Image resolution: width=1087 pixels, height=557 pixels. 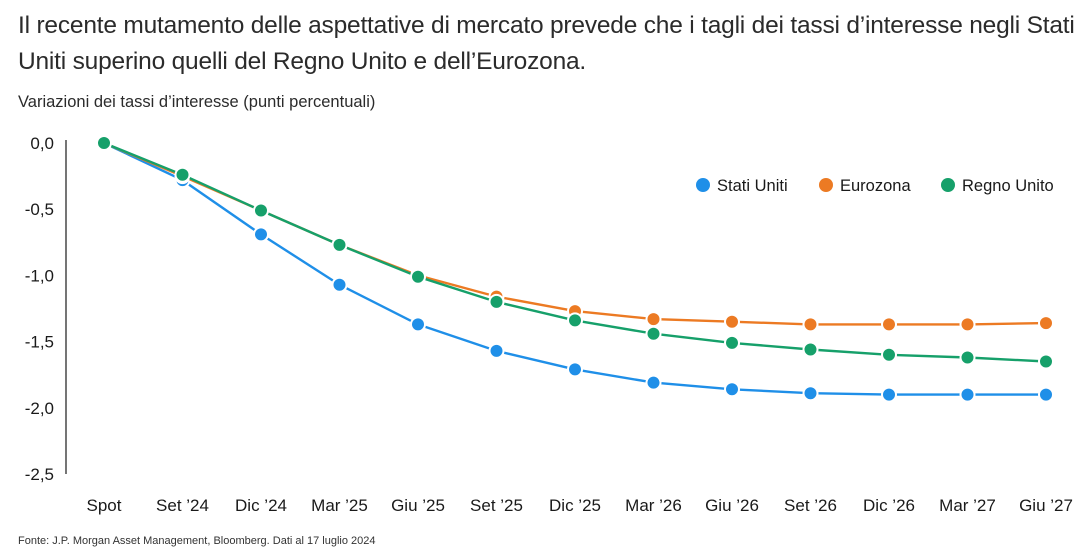 I want to click on y-tick-label: 0,0, so click(x=42, y=143).